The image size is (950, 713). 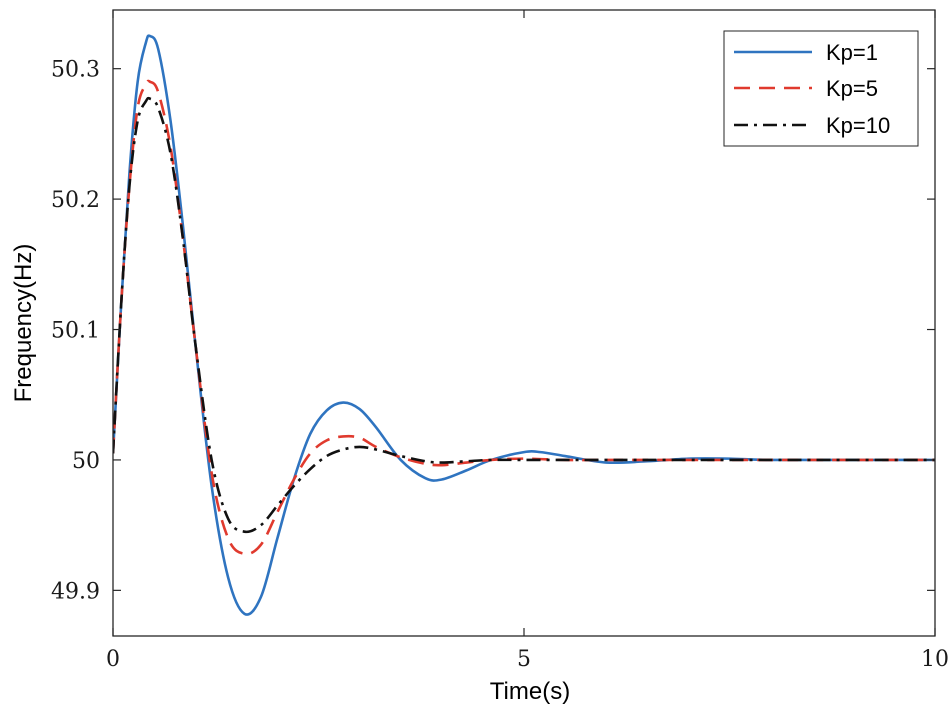 What do you see at coordinates (858, 125) in the screenshot?
I see `legend-label-kp10: Kp=10` at bounding box center [858, 125].